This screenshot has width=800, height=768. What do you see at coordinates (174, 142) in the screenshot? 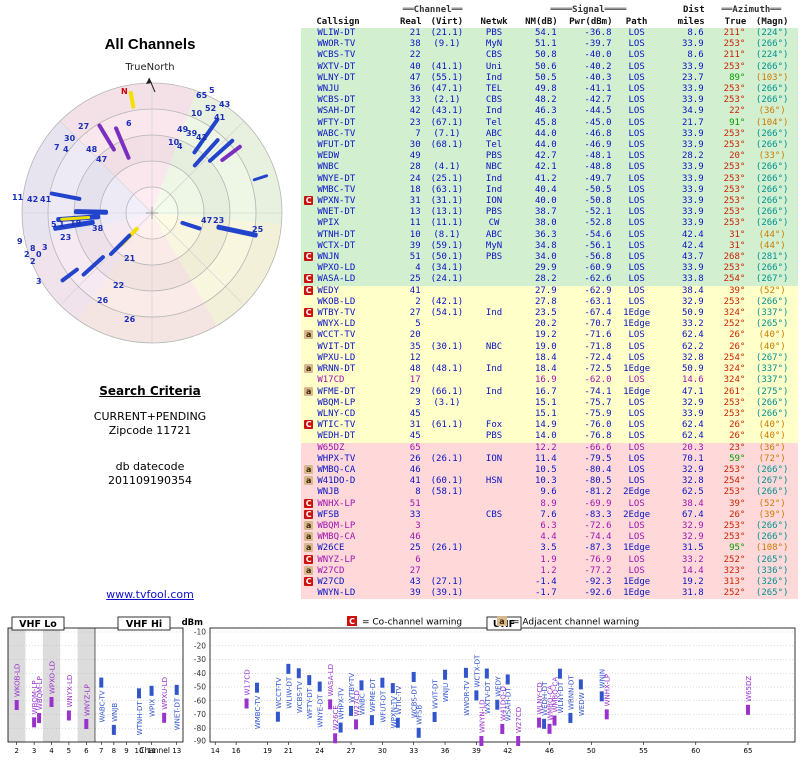
I see `radar-channel-label: 10` at bounding box center [174, 142].